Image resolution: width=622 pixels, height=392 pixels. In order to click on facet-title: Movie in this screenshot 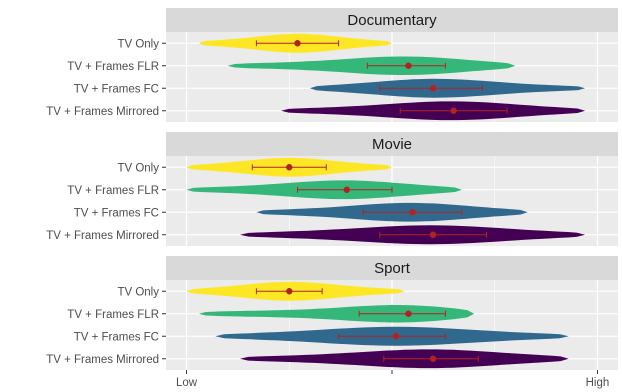, I will do `click(392, 144)`.